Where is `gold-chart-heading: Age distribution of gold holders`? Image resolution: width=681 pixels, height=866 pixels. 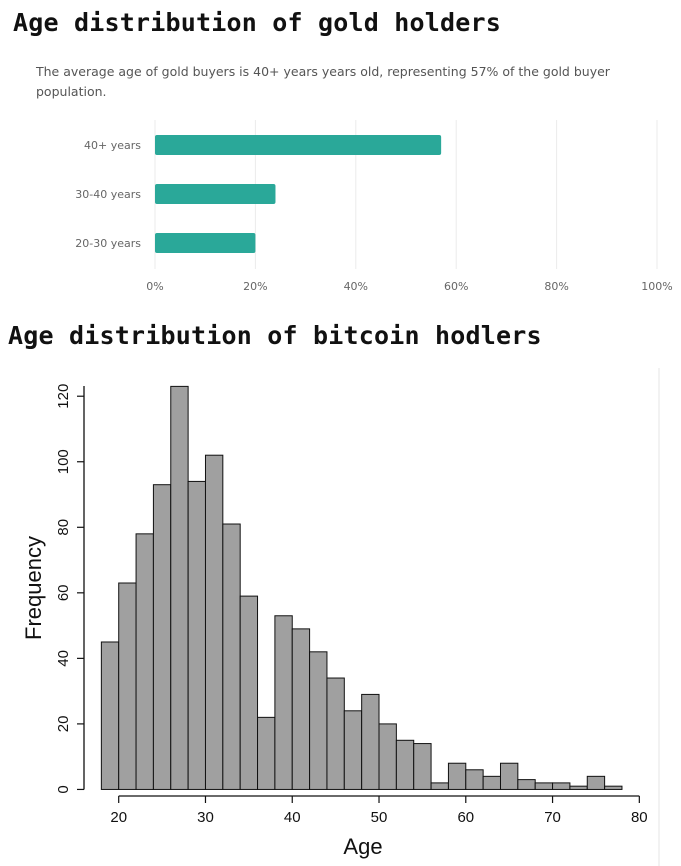
gold-chart-heading: Age distribution of gold holders is located at coordinates (257, 22).